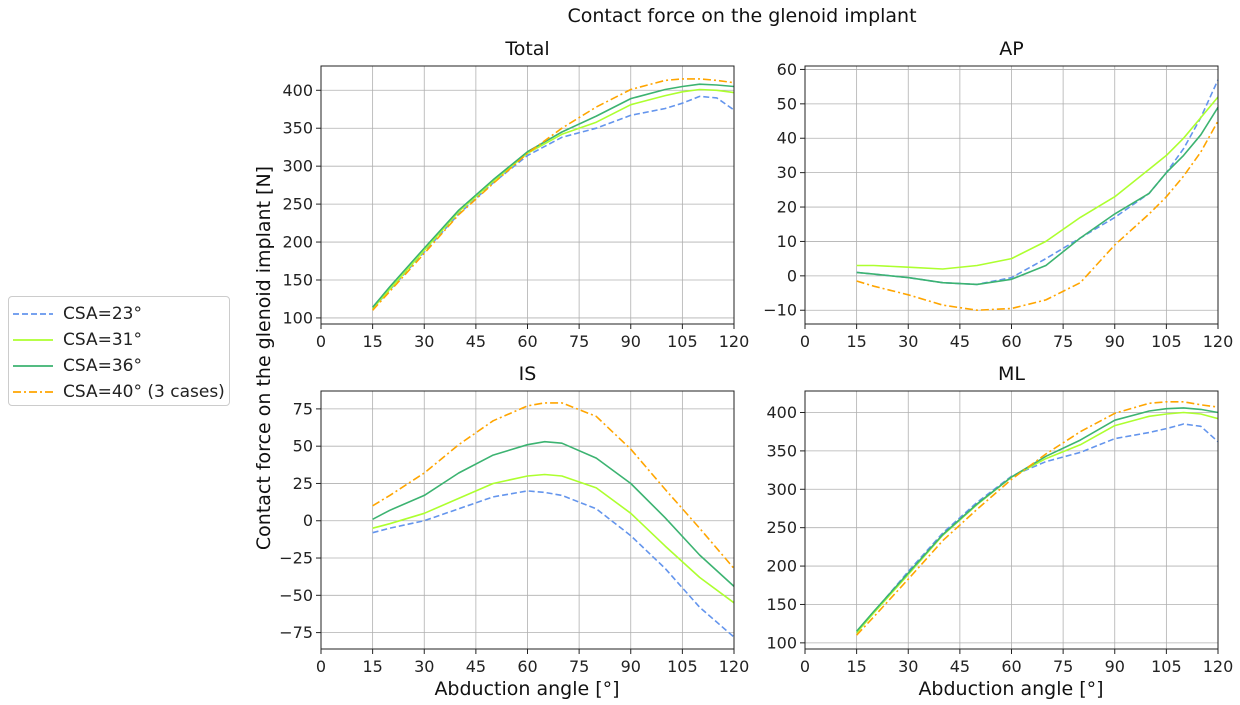 The width and height of the screenshot is (1240, 705). I want to click on legend-label: CSA=23°, so click(102, 314).